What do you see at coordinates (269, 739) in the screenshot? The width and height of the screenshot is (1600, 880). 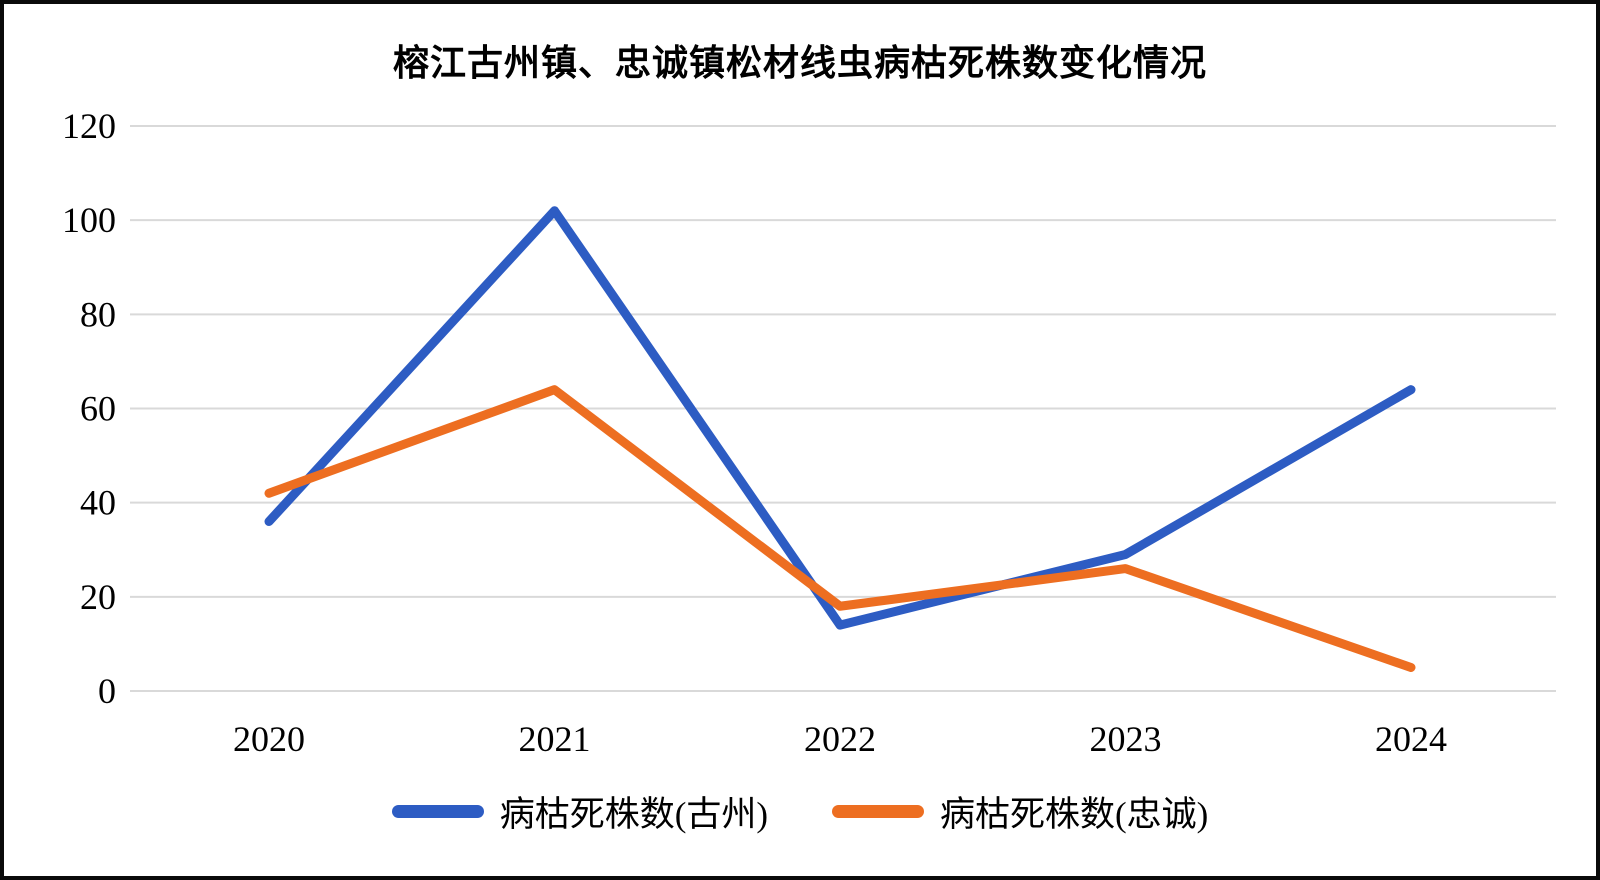 I see `x-axis-tick-label: 2020` at bounding box center [269, 739].